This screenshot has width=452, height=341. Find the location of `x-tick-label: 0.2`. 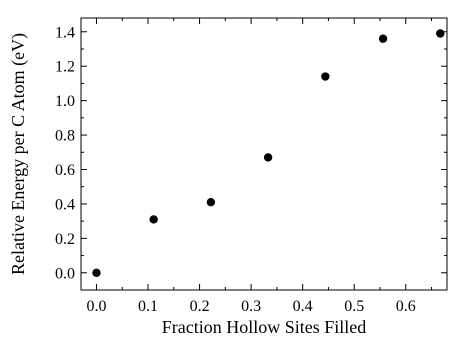

x-tick-label: 0.2 is located at coordinates (200, 306).